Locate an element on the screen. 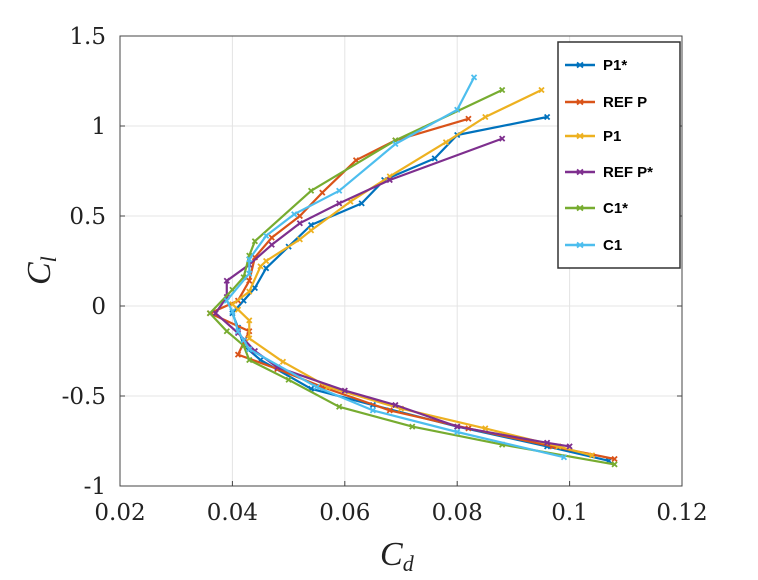 This screenshot has width=758, height=580. legend-box is located at coordinates (619, 155).